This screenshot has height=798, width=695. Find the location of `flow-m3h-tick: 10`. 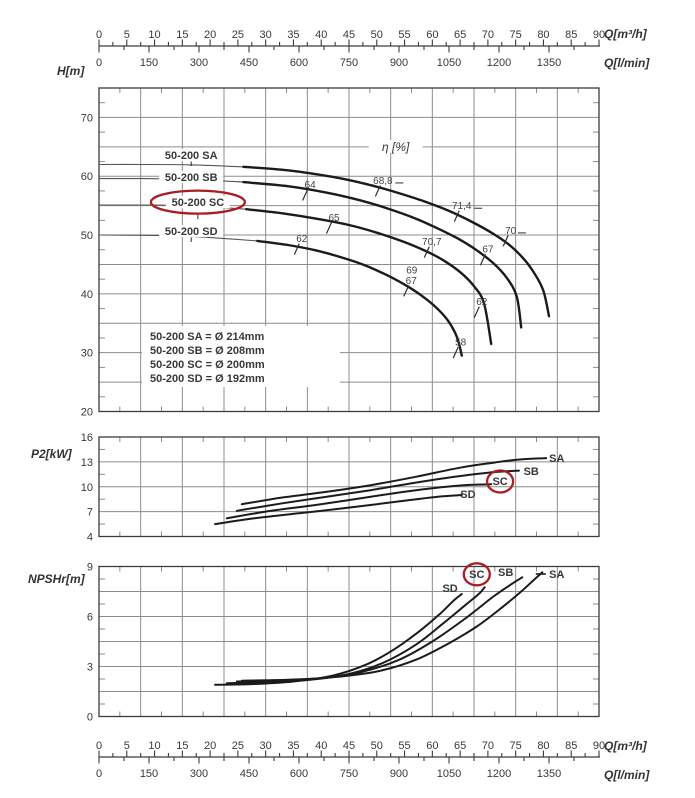

flow-m3h-tick: 10 is located at coordinates (154, 746).